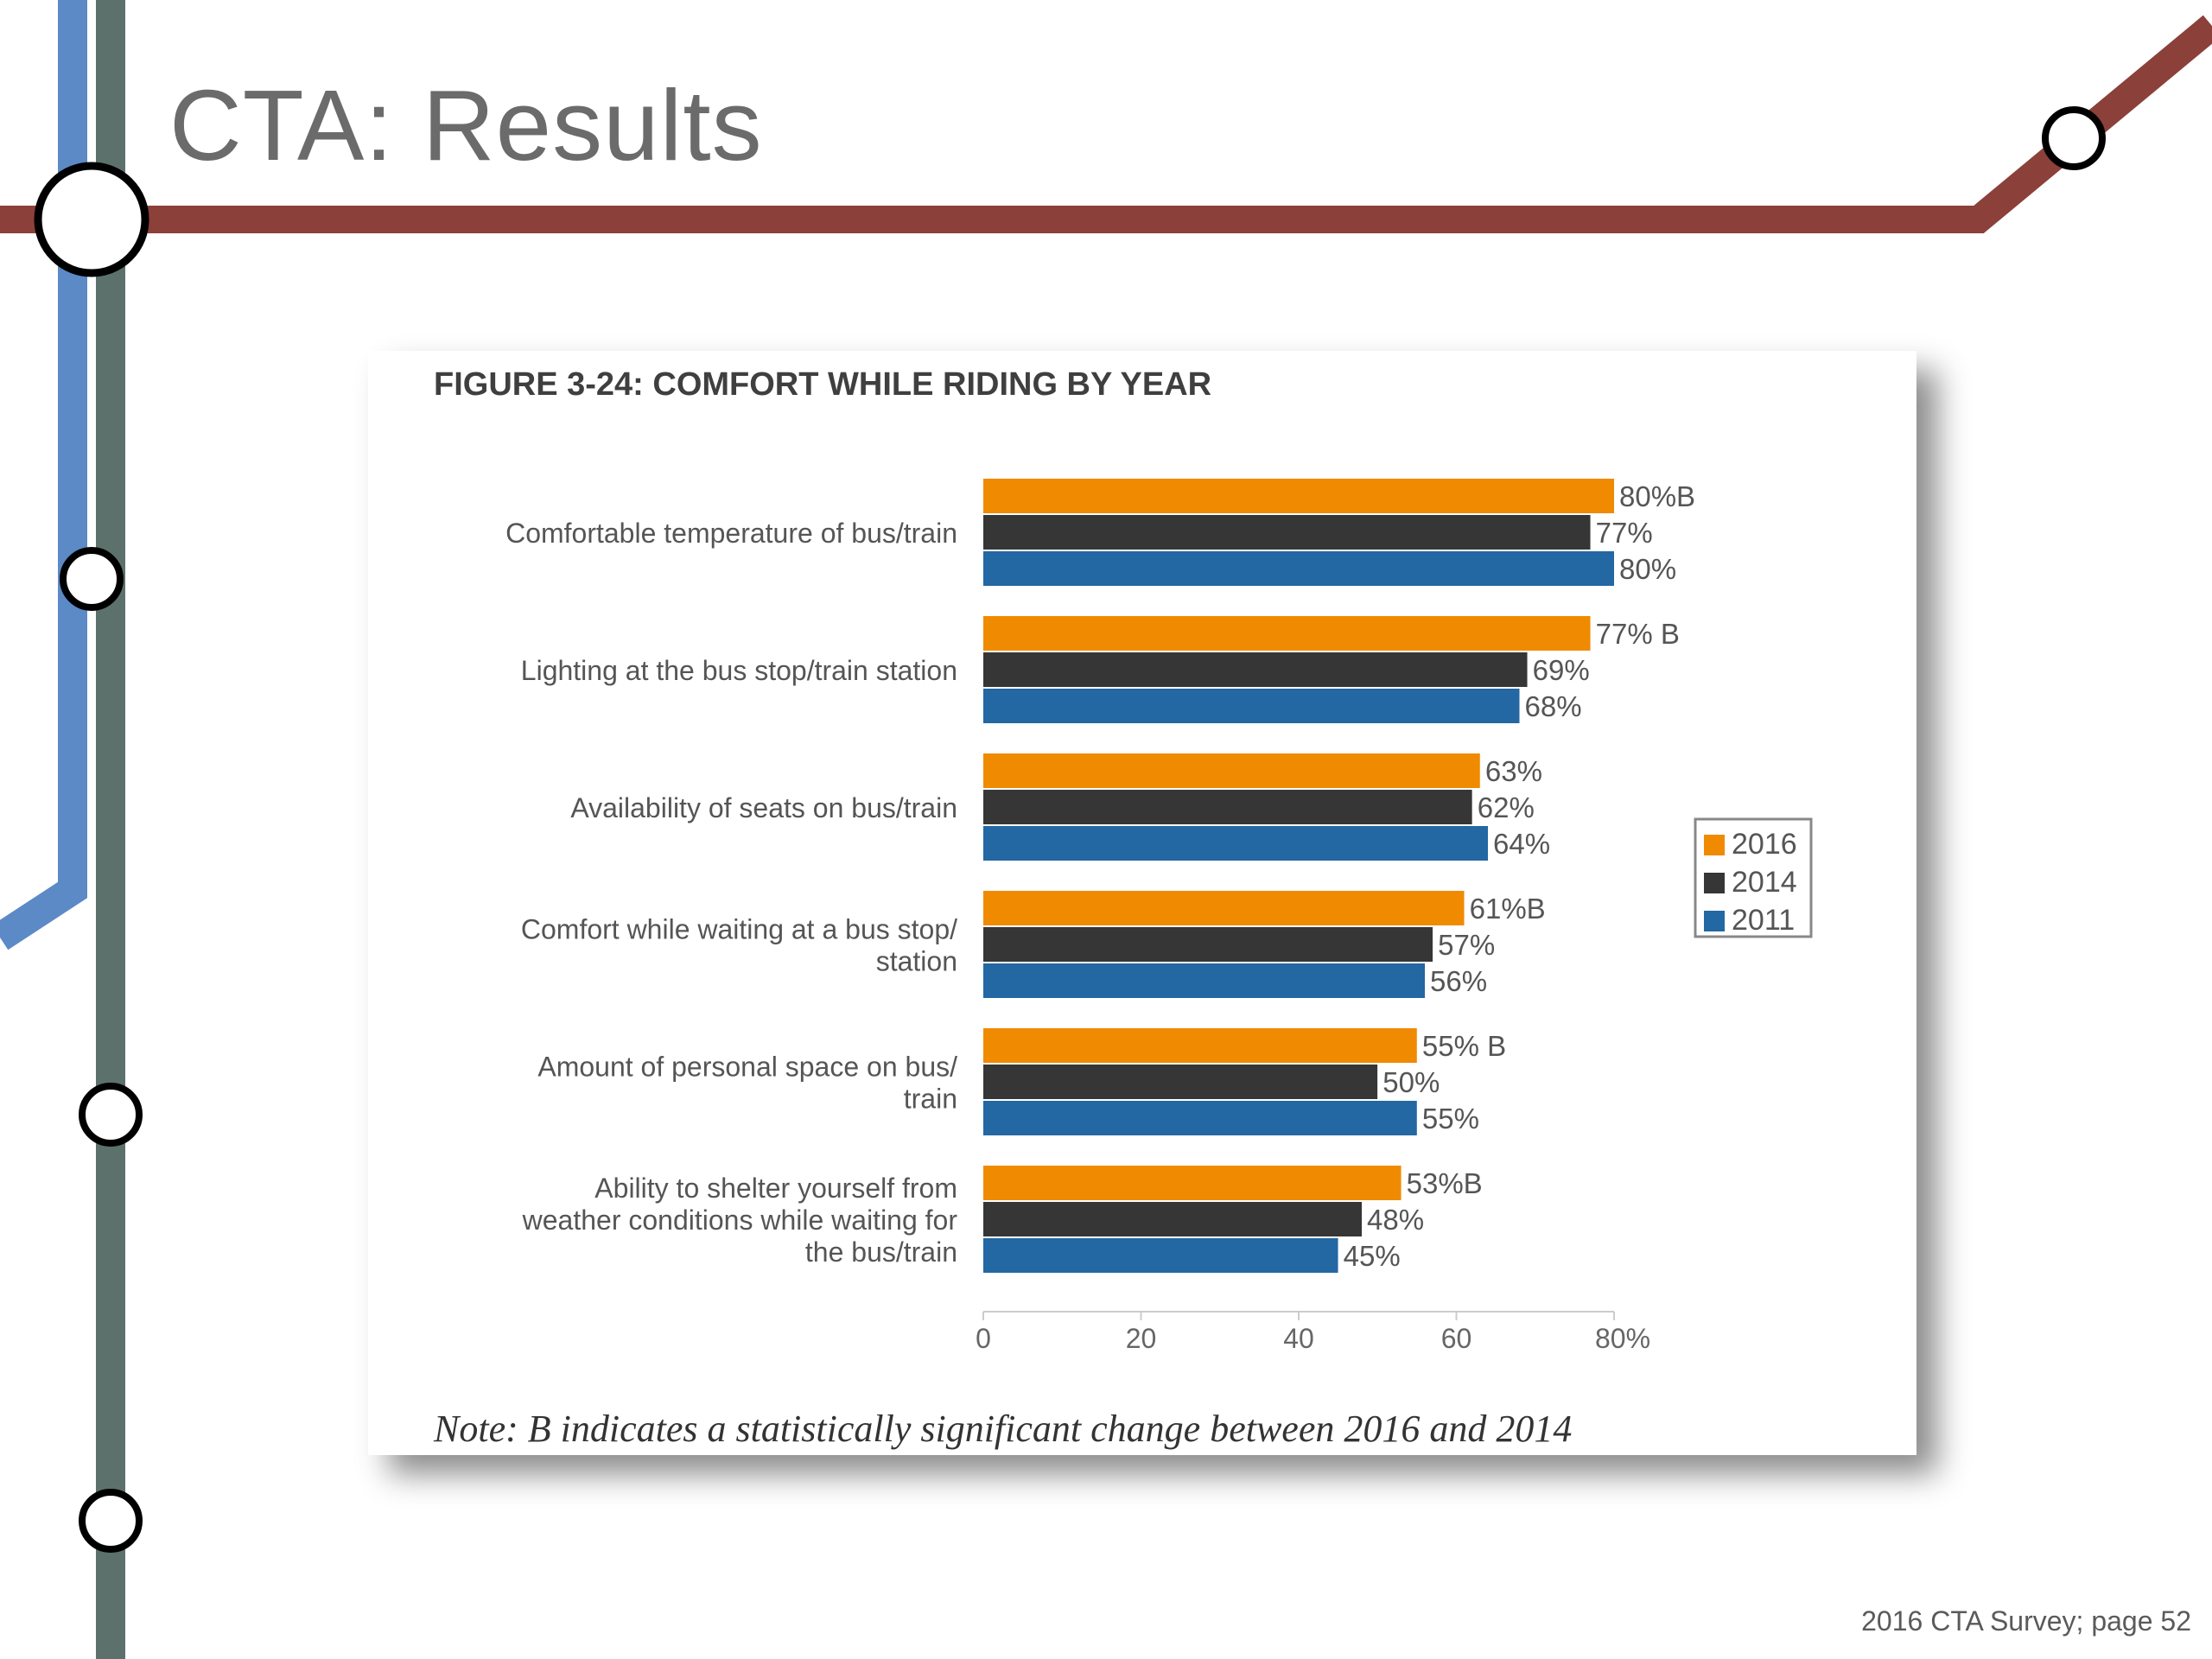 The image size is (2212, 1659). What do you see at coordinates (763, 807) in the screenshot?
I see `category-label: Availability of seats on bus/train` at bounding box center [763, 807].